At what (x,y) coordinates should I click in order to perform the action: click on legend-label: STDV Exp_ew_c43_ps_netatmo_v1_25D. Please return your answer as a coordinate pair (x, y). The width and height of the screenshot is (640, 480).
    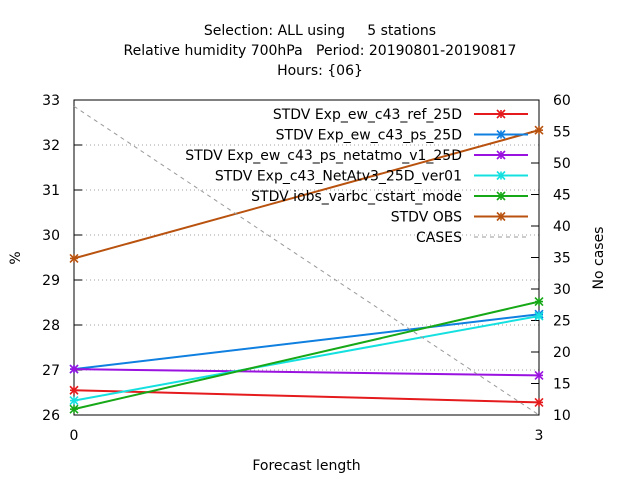
    Looking at the image, I should click on (323, 156).